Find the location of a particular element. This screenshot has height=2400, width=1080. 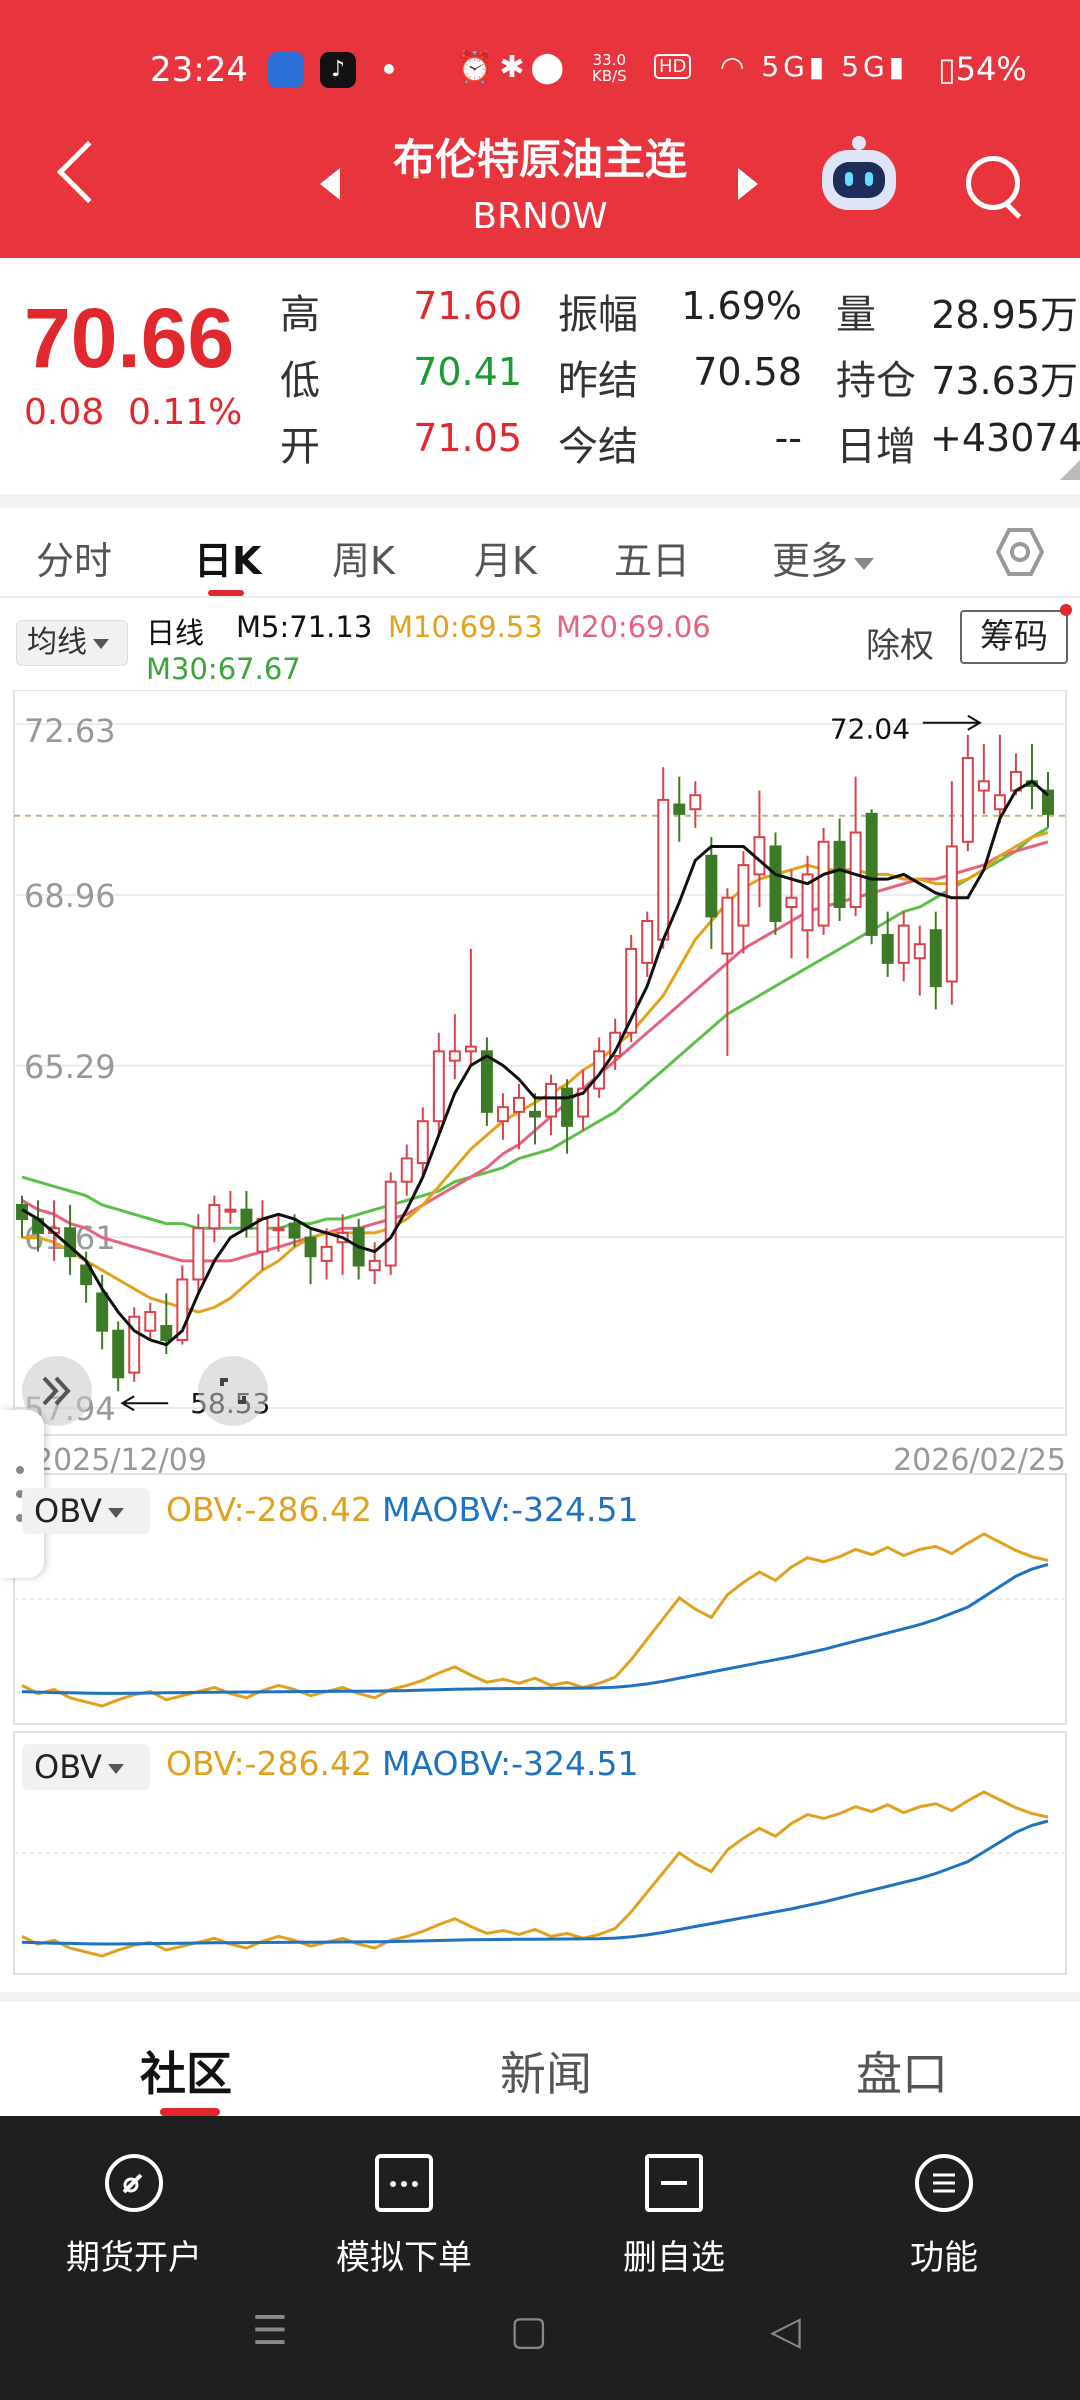

expand-corner-icon is located at coordinates (1070, 470).